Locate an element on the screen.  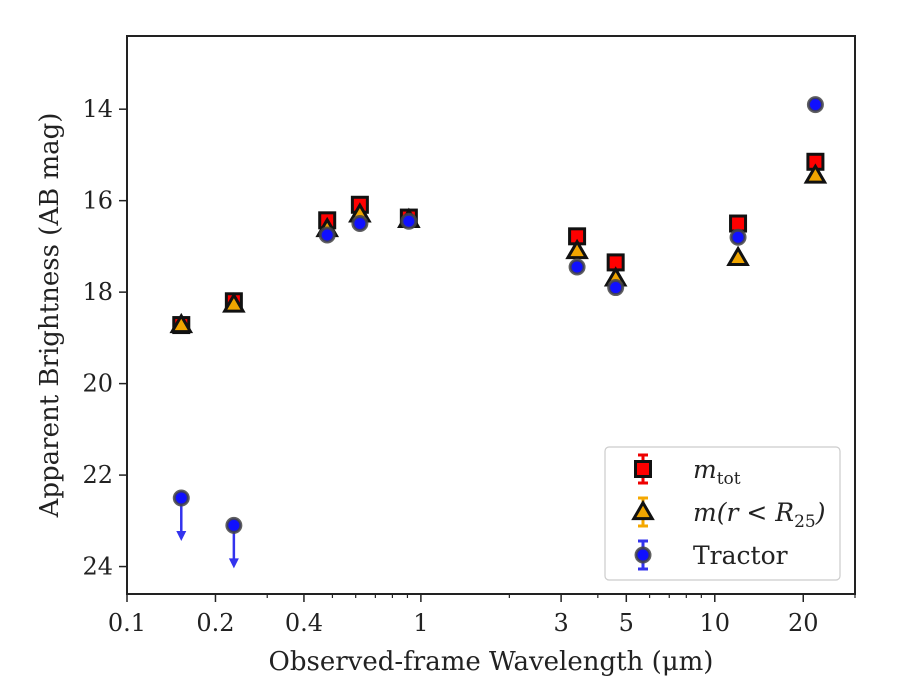
y-tick-label: 20 is located at coordinates (97, 384).